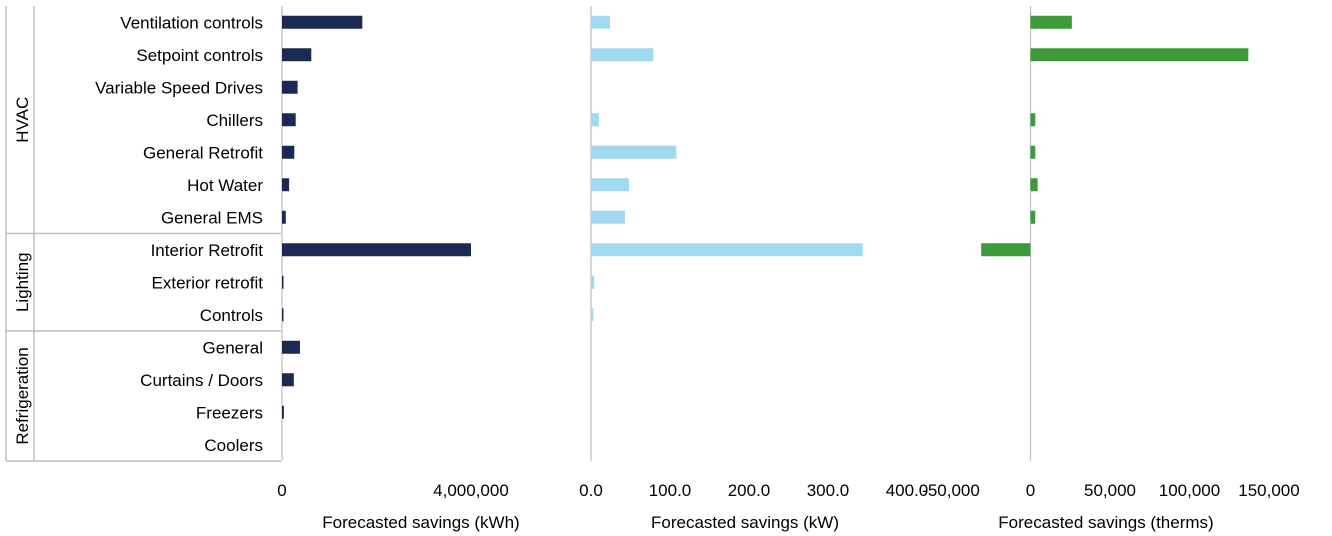  What do you see at coordinates (207, 250) in the screenshot?
I see `category-label: Interior Retrofit` at bounding box center [207, 250].